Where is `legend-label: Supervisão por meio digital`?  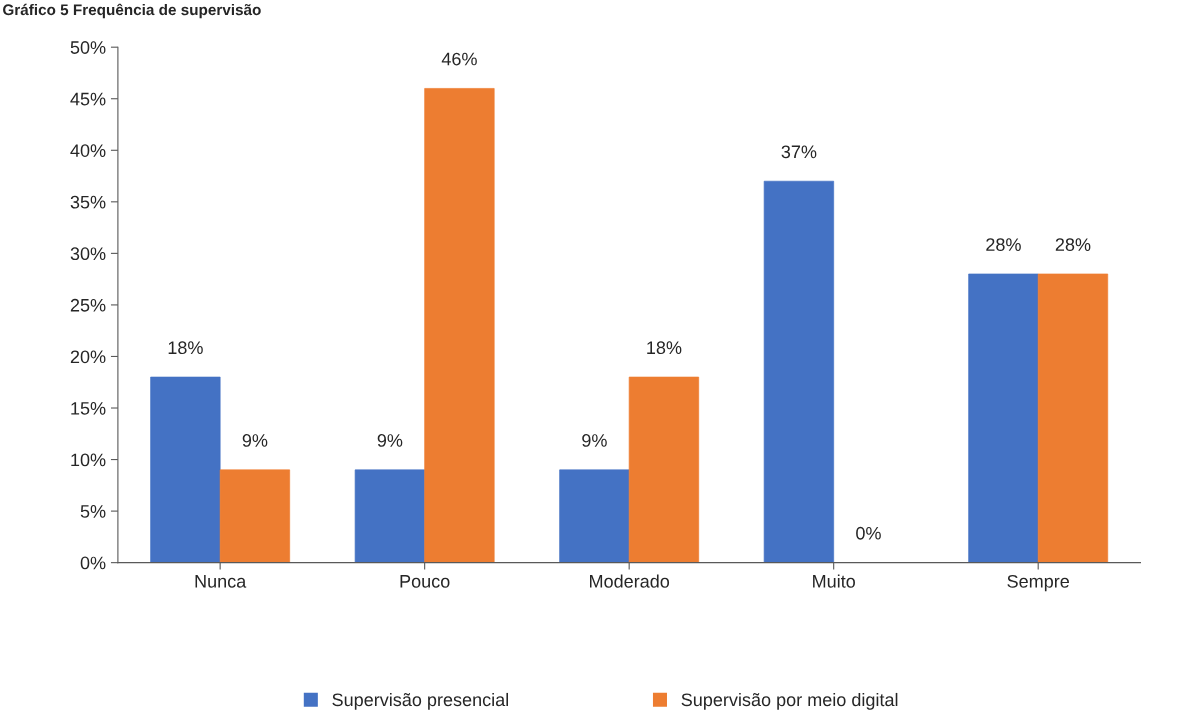
legend-label: Supervisão por meio digital is located at coordinates (789, 701).